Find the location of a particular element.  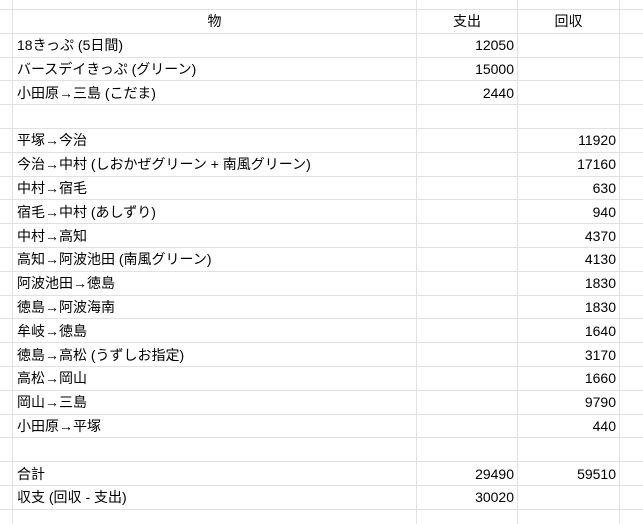

cell-item: バースデイきっぷ (グリーン) is located at coordinates (215, 69).